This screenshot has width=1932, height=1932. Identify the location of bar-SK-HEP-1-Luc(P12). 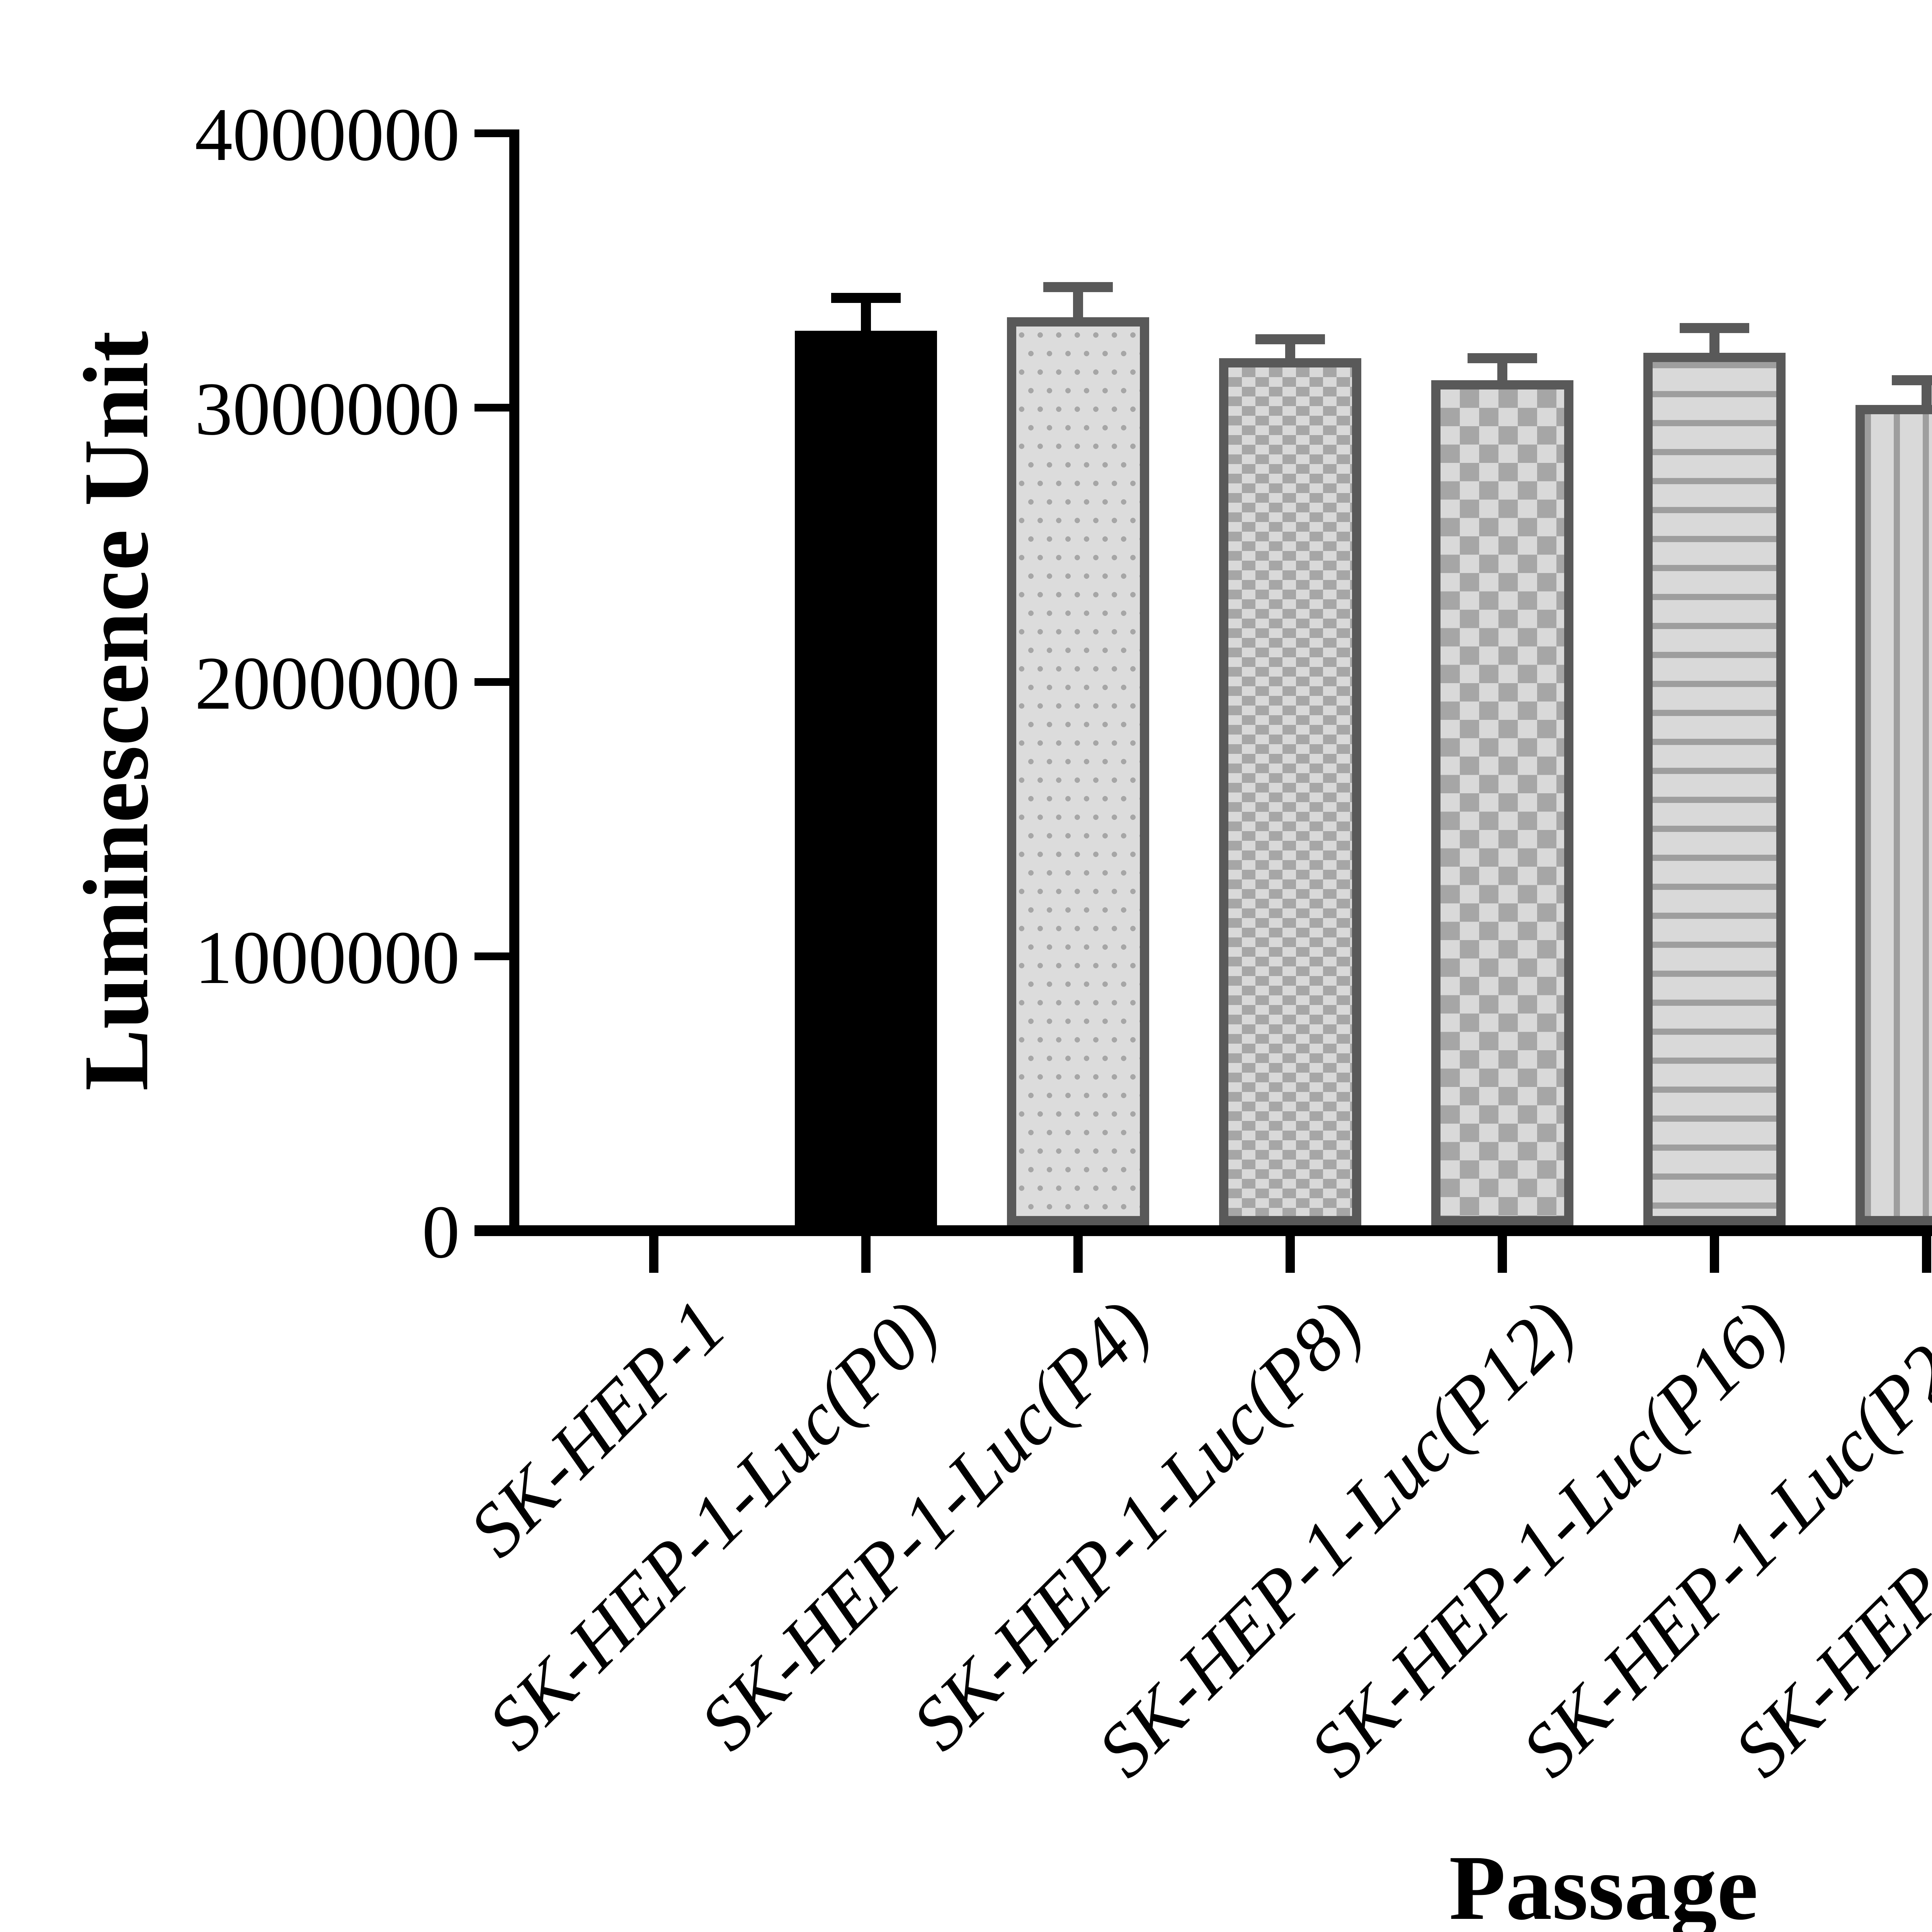
(1502, 802).